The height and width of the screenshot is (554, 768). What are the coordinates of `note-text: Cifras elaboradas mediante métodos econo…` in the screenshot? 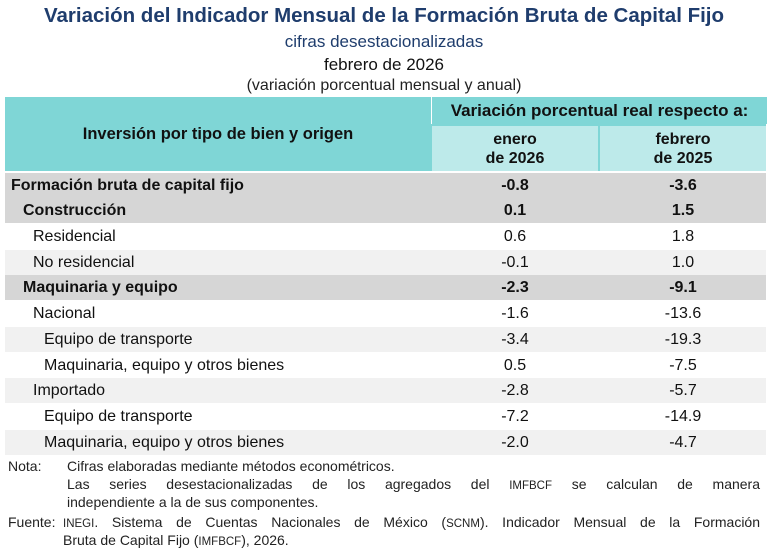 It's located at (231, 466).